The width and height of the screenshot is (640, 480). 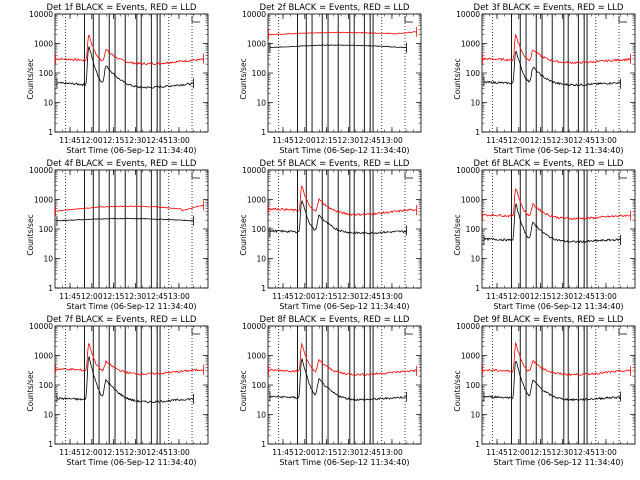 What do you see at coordinates (549, 8) in the screenshot?
I see `chart-title: Det 3f BLACK = Events, RED = LLD` at bounding box center [549, 8].